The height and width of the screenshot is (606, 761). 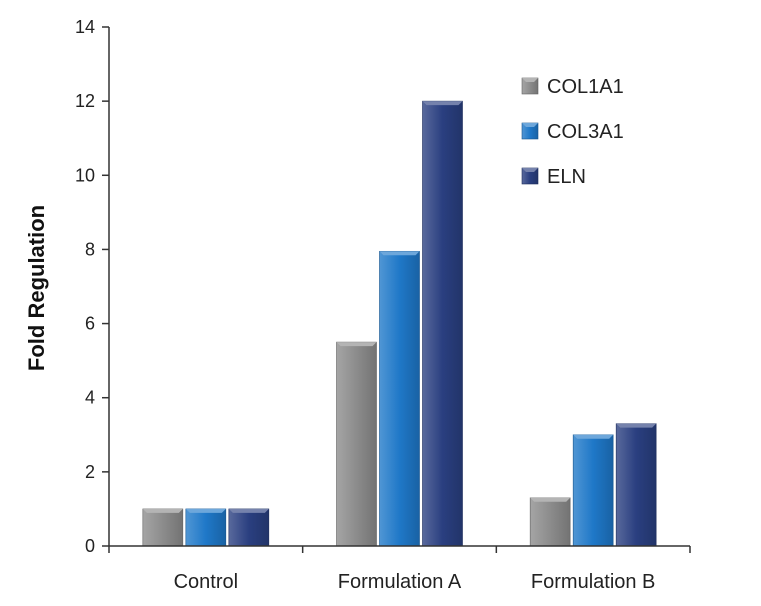 I want to click on y-tick-label: 12, so click(x=85, y=101).